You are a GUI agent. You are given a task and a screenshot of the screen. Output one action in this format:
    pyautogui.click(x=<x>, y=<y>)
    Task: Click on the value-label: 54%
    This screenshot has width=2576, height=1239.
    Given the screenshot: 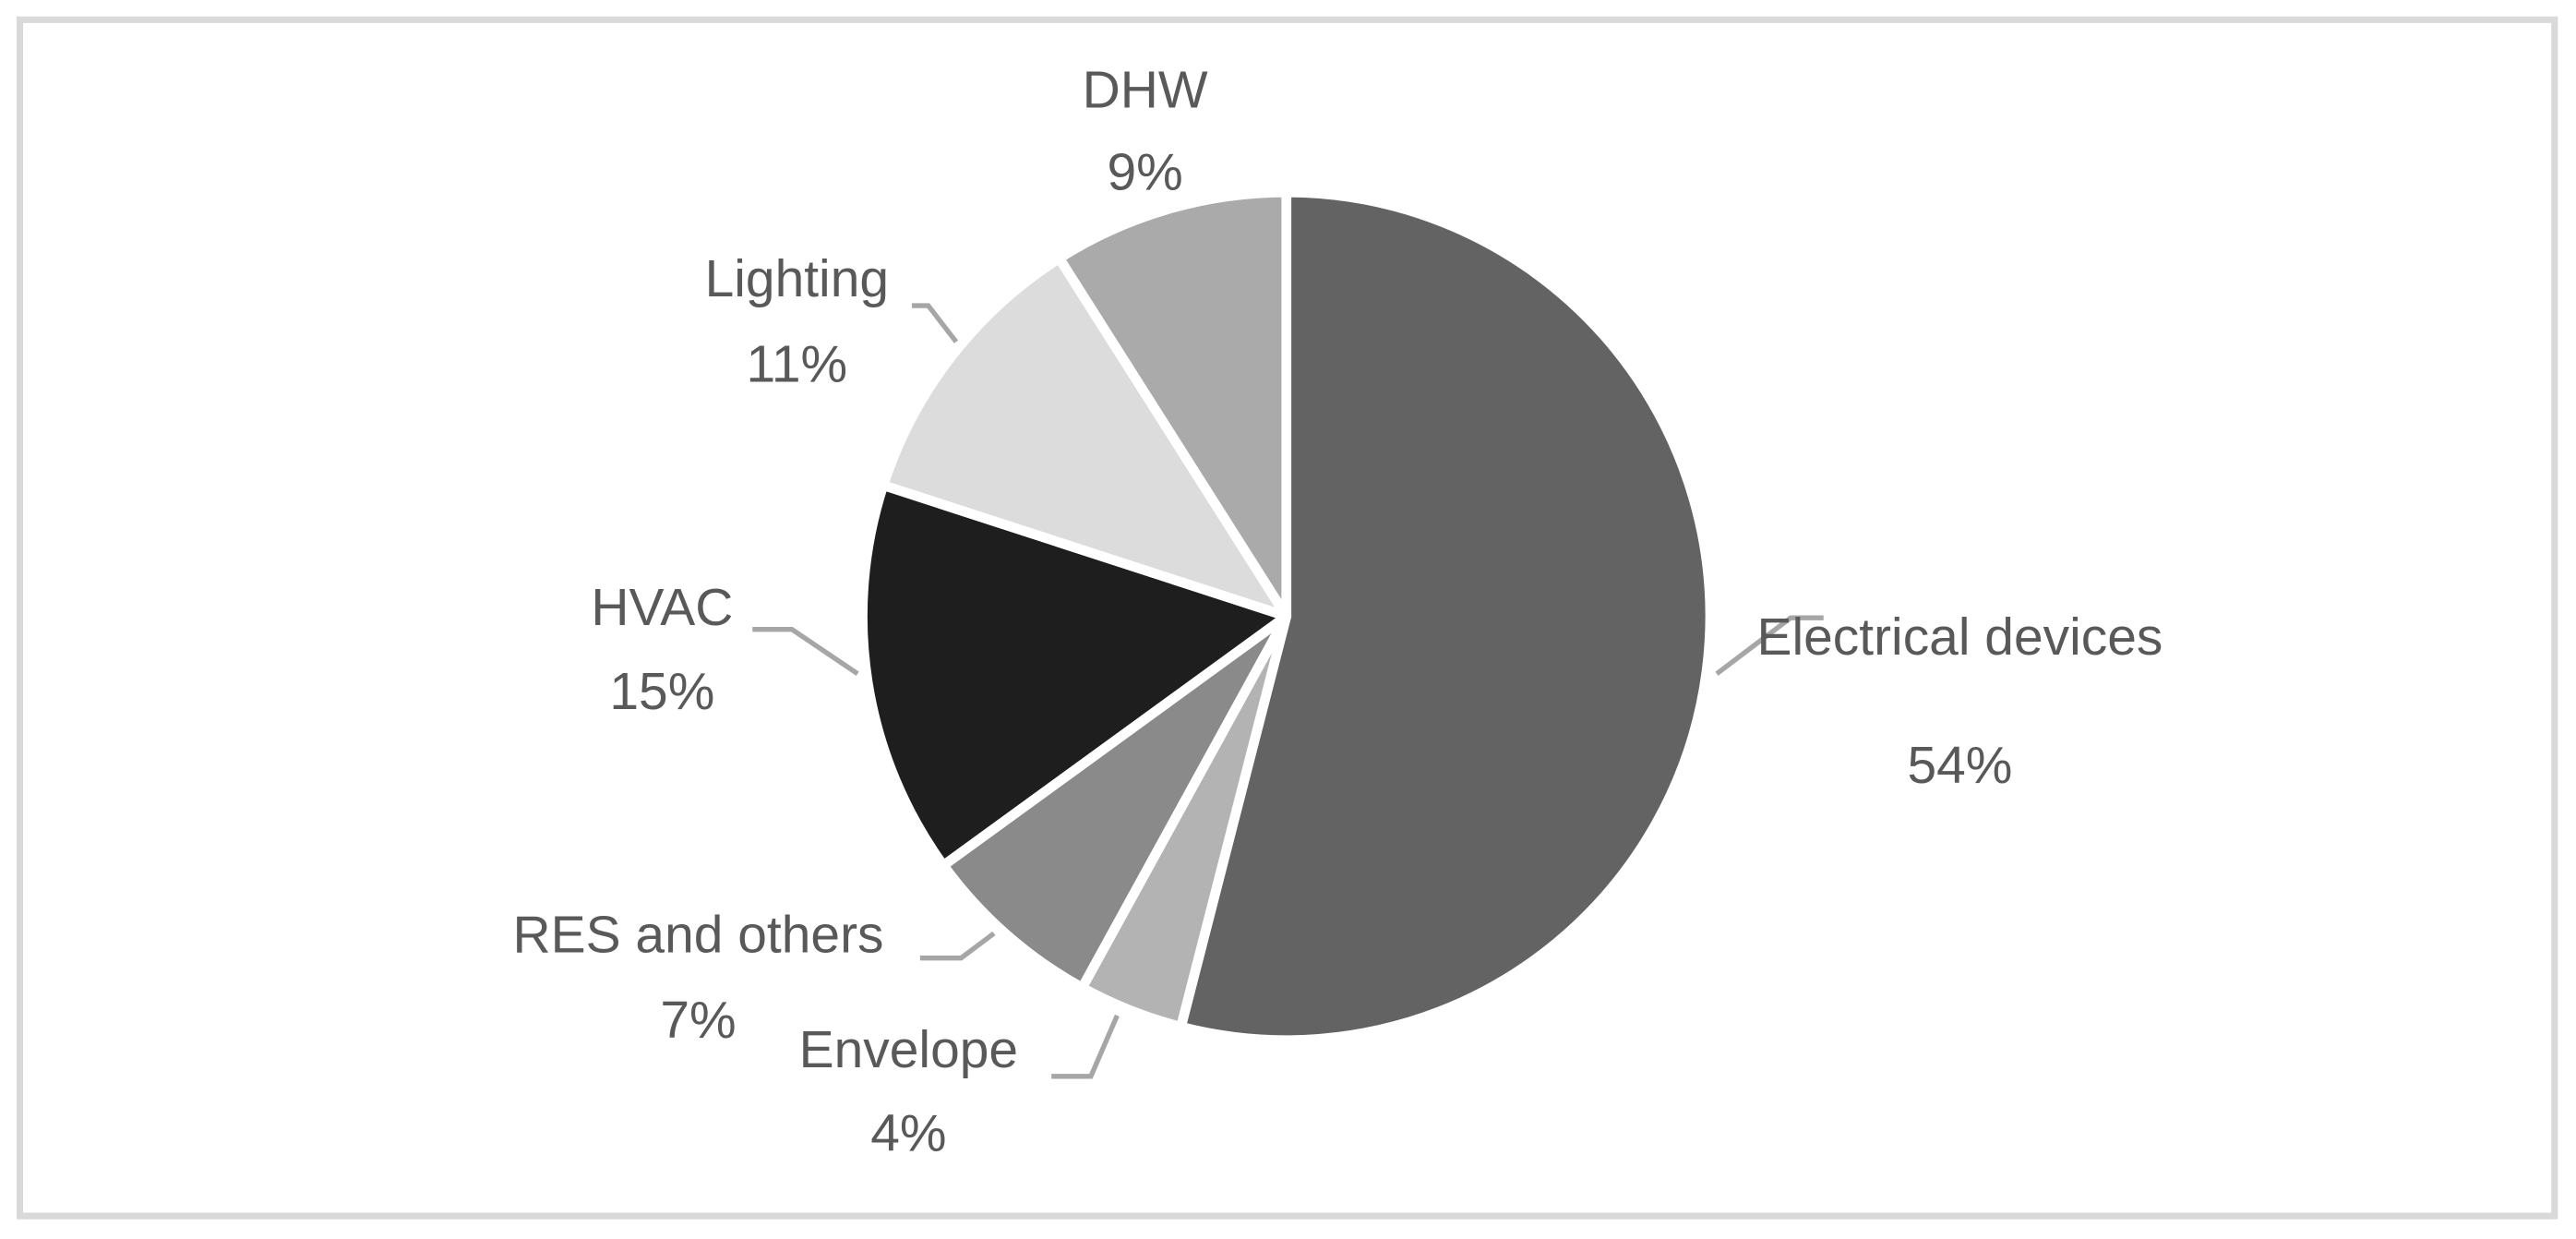 What is the action you would take?
    pyautogui.click(x=1960, y=765)
    